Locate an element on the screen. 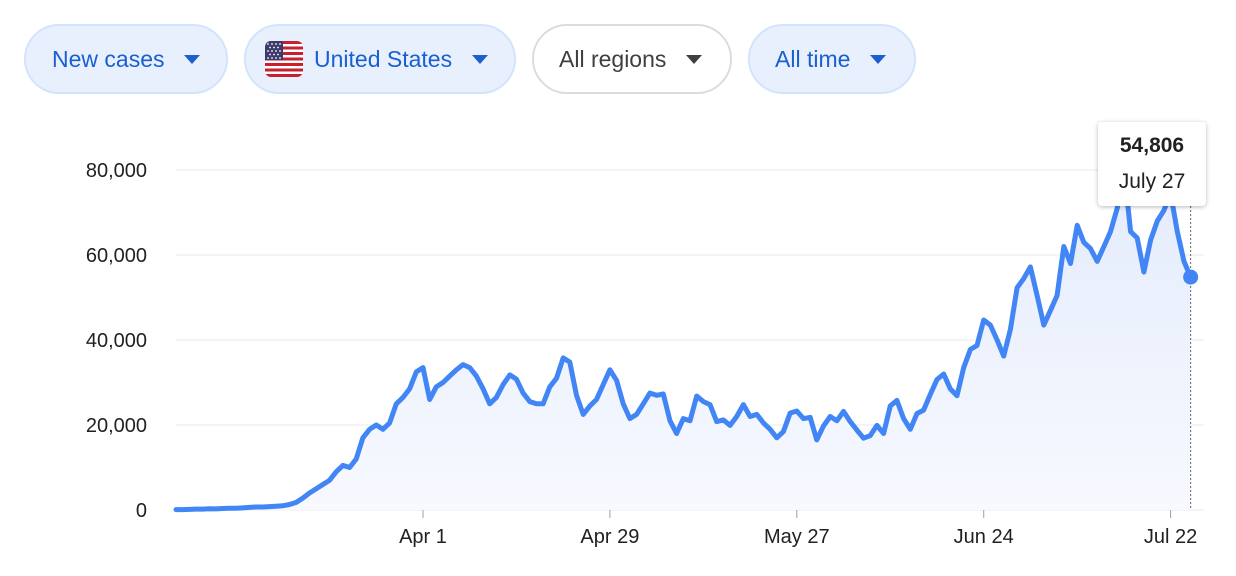 The width and height of the screenshot is (1236, 576). metric-dropdown: New cases is located at coordinates (126, 59).